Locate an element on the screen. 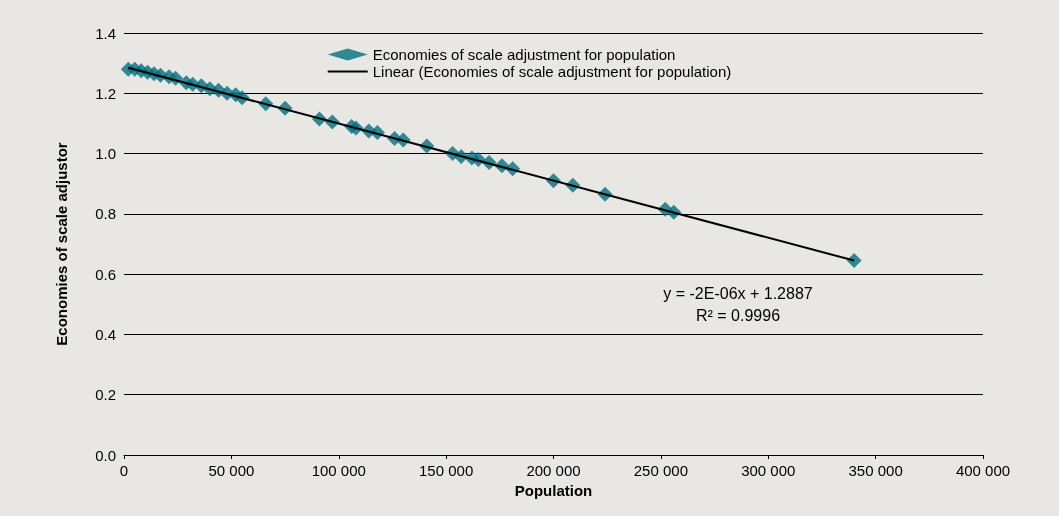 Image resolution: width=1059 pixels, height=516 pixels. y-tick-label: 0.0 is located at coordinates (105, 455).